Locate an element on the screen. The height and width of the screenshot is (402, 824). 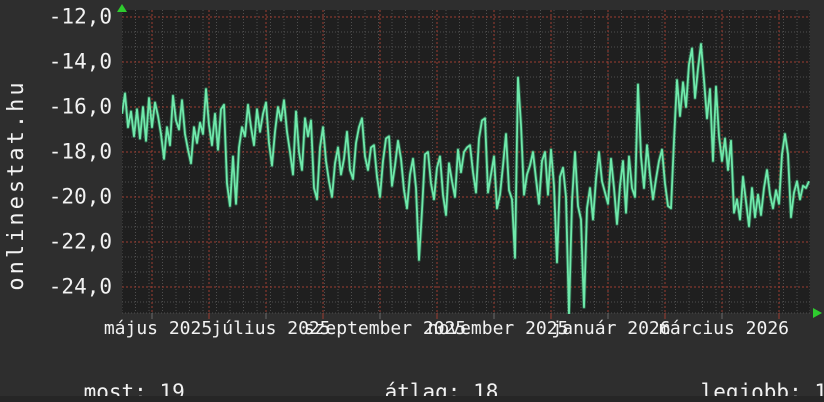
x-axis is located at coordinates (466, 315).